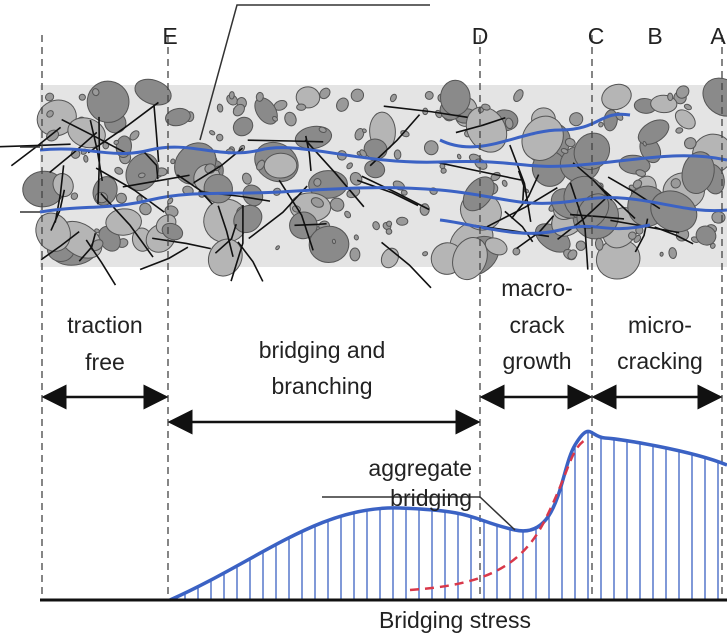 The width and height of the screenshot is (727, 644). What do you see at coordinates (537, 325) in the screenshot?
I see `region-label: crack` at bounding box center [537, 325].